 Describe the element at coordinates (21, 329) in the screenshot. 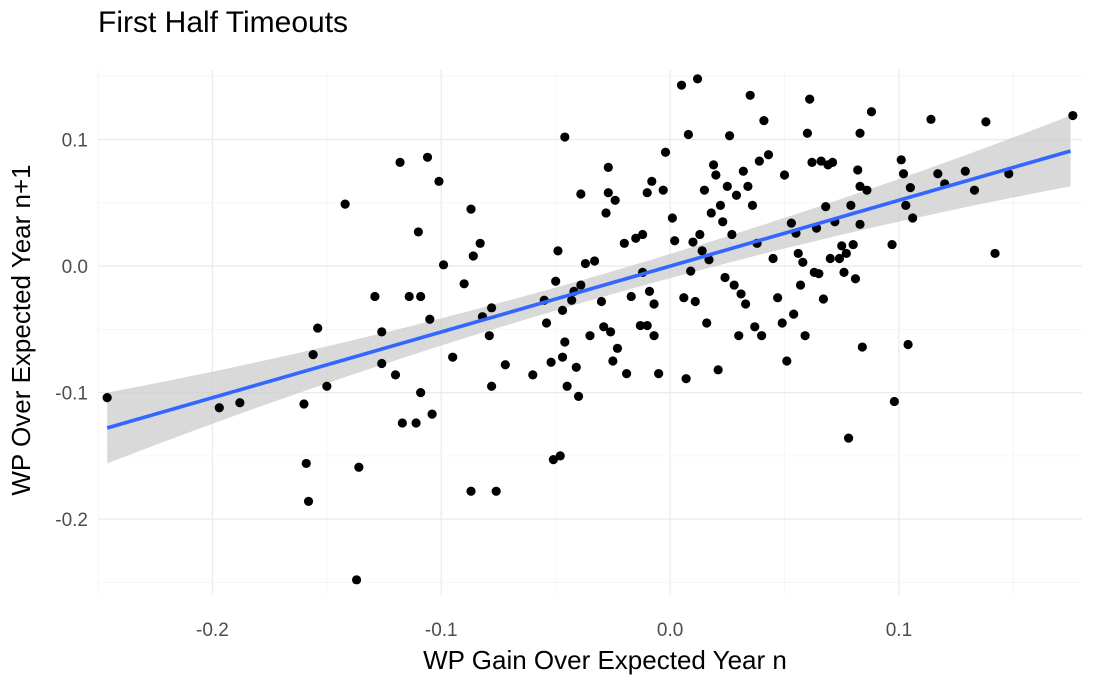

I see `y-axis-title: WP Over Expected Year n+1` at that location.